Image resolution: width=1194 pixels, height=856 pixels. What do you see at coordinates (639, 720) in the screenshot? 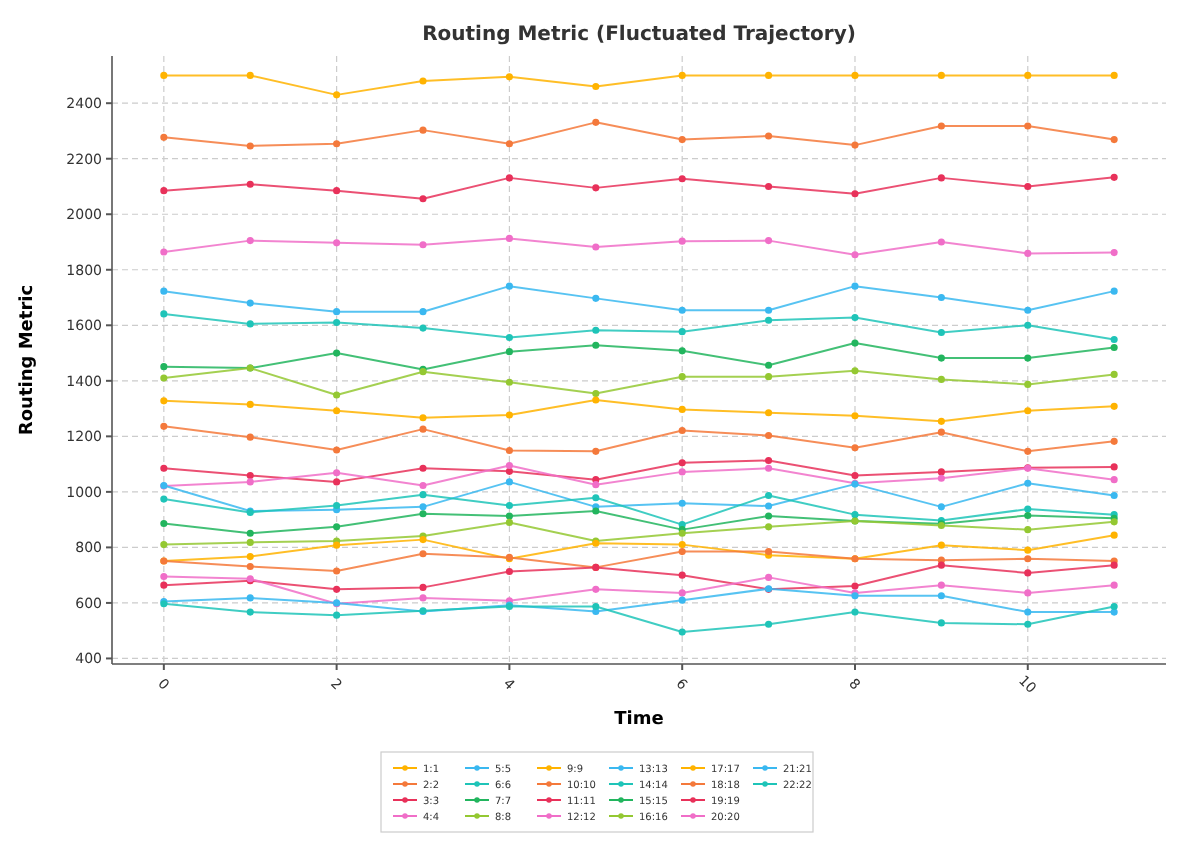
I see `x-axis-title: Time` at bounding box center [639, 720].